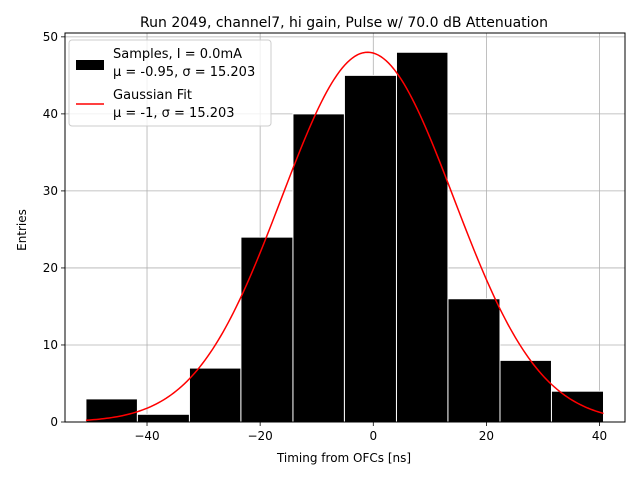  What do you see at coordinates (54, 422) in the screenshot?
I see `y-tick-label: 0` at bounding box center [54, 422].